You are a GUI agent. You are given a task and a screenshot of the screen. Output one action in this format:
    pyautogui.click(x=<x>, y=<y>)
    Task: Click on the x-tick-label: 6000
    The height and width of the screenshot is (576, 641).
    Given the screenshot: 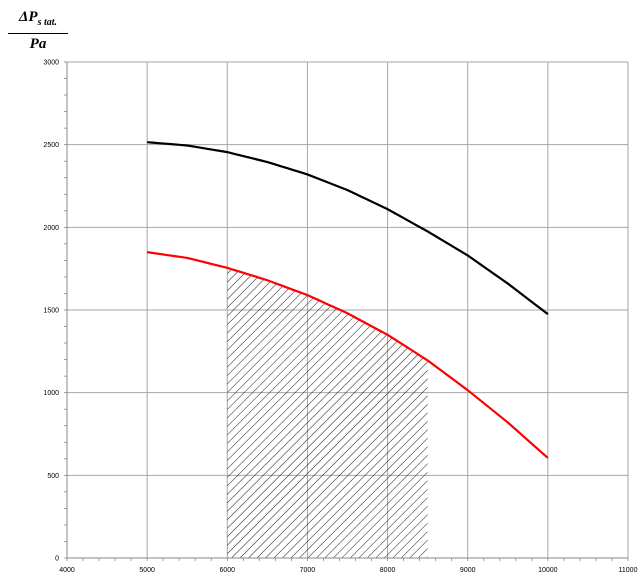 What is the action you would take?
    pyautogui.click(x=227, y=570)
    